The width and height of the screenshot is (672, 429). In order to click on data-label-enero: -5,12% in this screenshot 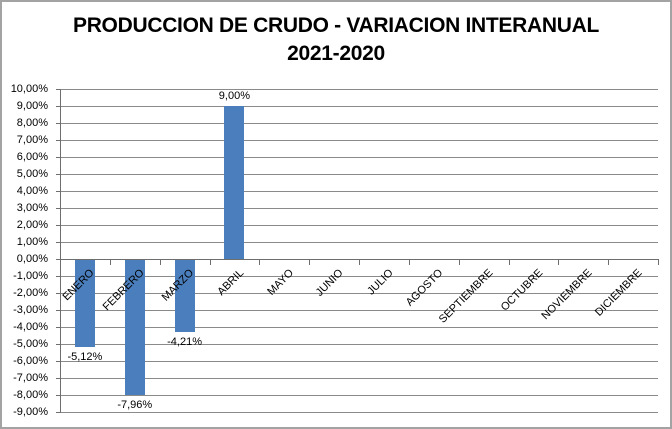, I will do `click(85, 357)`.